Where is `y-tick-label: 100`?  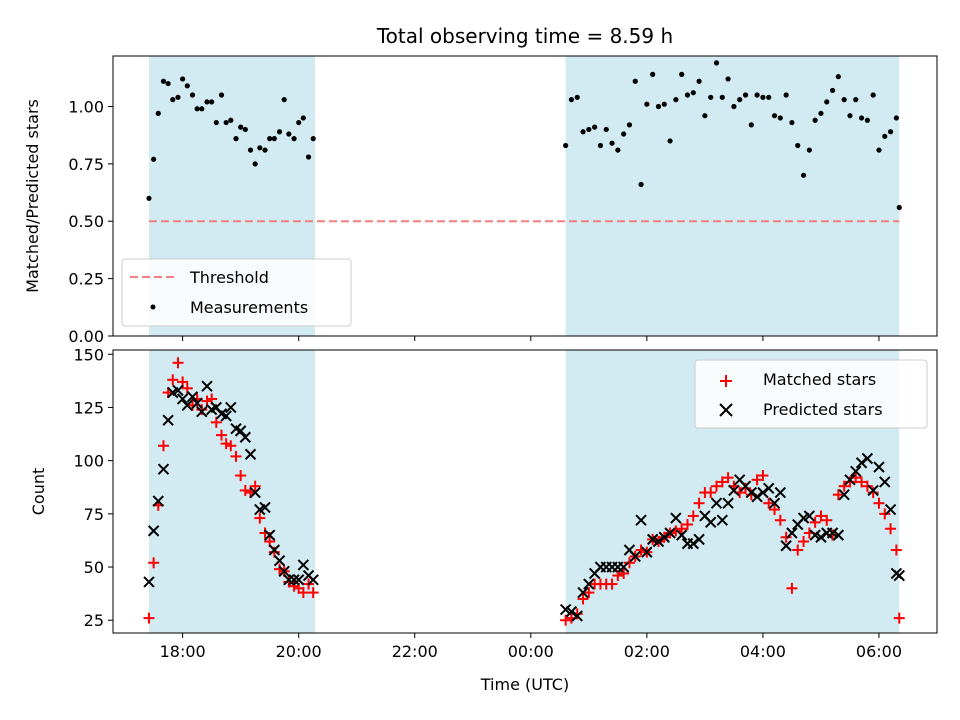
y-tick-label: 100 is located at coordinates (88, 461).